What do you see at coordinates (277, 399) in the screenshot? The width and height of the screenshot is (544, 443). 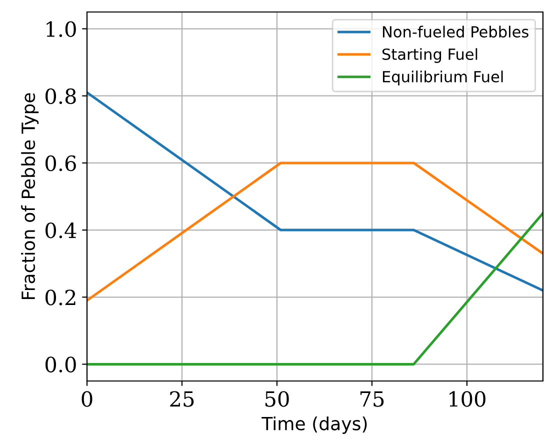 I see `x-tick-label: 50` at bounding box center [277, 399].